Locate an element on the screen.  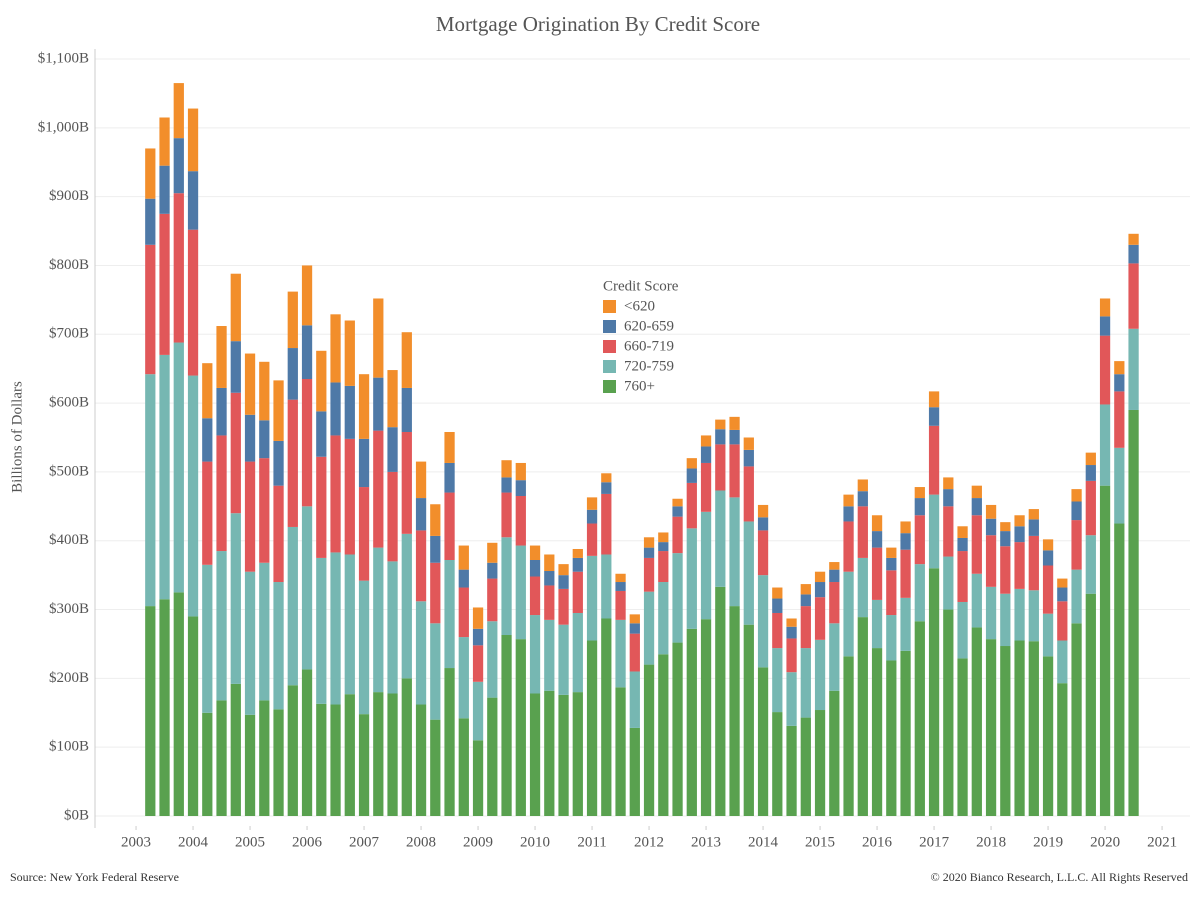
x-tick-label: 2005 is located at coordinates (250, 842).